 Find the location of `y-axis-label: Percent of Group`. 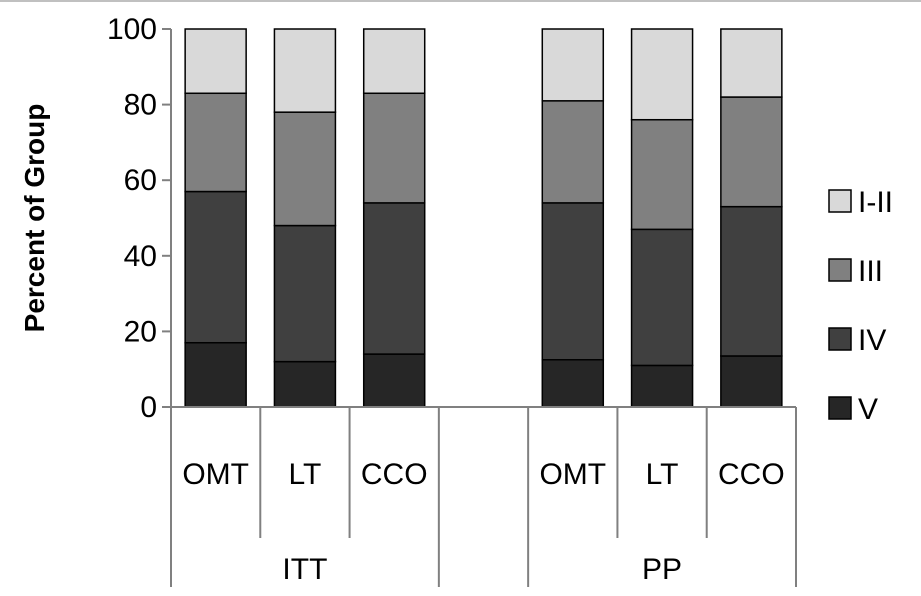

y-axis-label: Percent of Group is located at coordinates (34, 218).